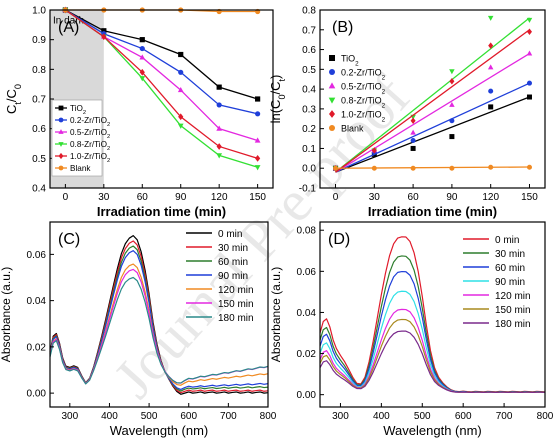  Describe the element at coordinates (363, 89) in the screenshot. I see `legend-entry: 0.5-Zr/TiO2` at that location.